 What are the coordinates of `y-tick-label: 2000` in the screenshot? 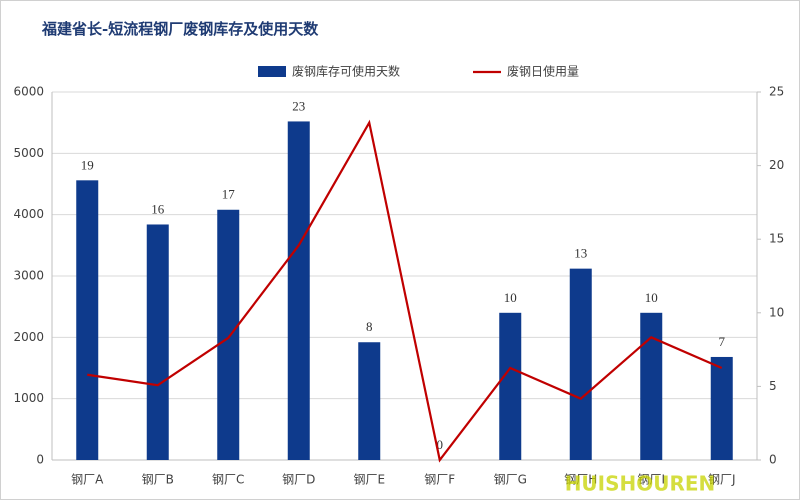 It's located at (28, 337).